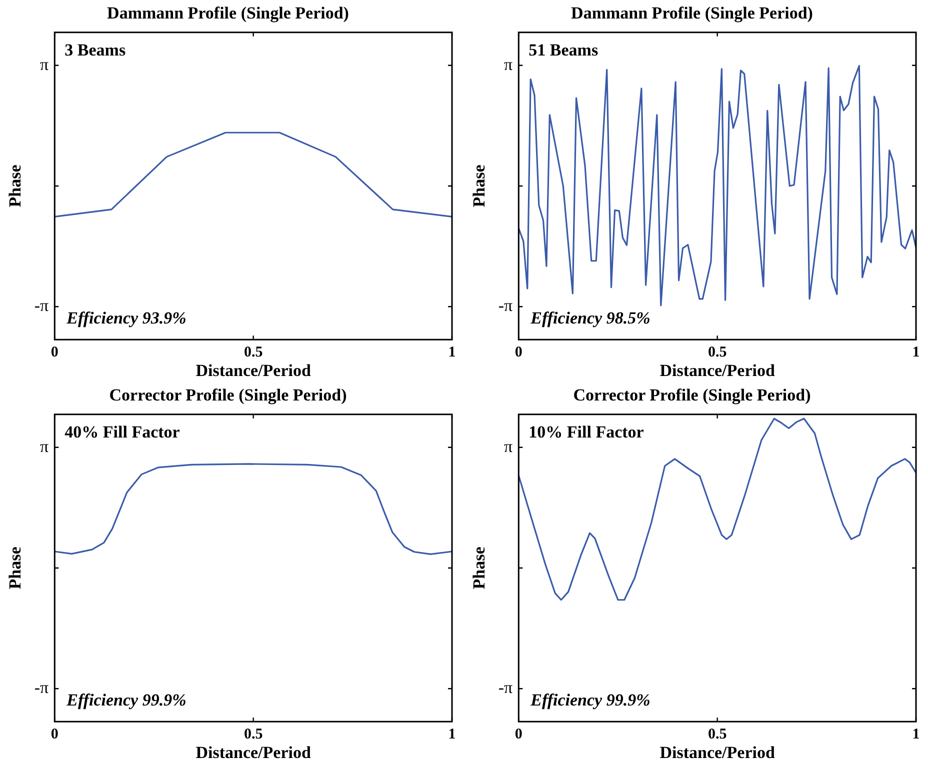  What do you see at coordinates (563, 50) in the screenshot?
I see `annotation: 51 Beams` at bounding box center [563, 50].